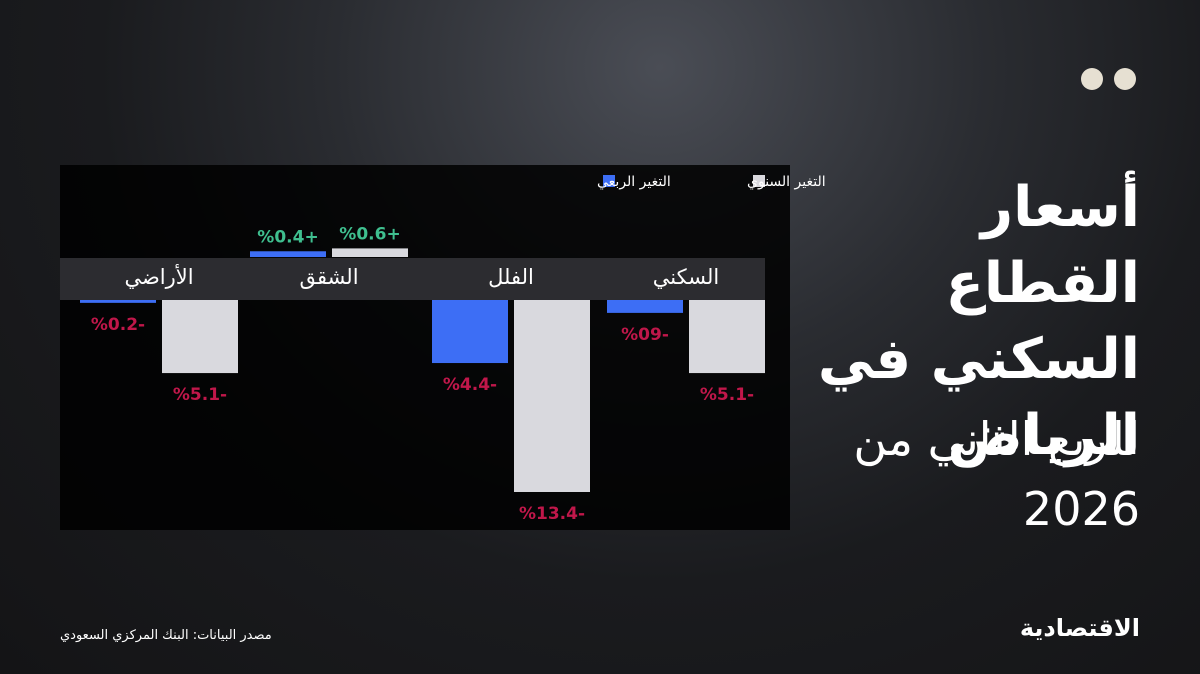  What do you see at coordinates (645, 335) in the screenshot?
I see `value-label: %09-` at bounding box center [645, 335].